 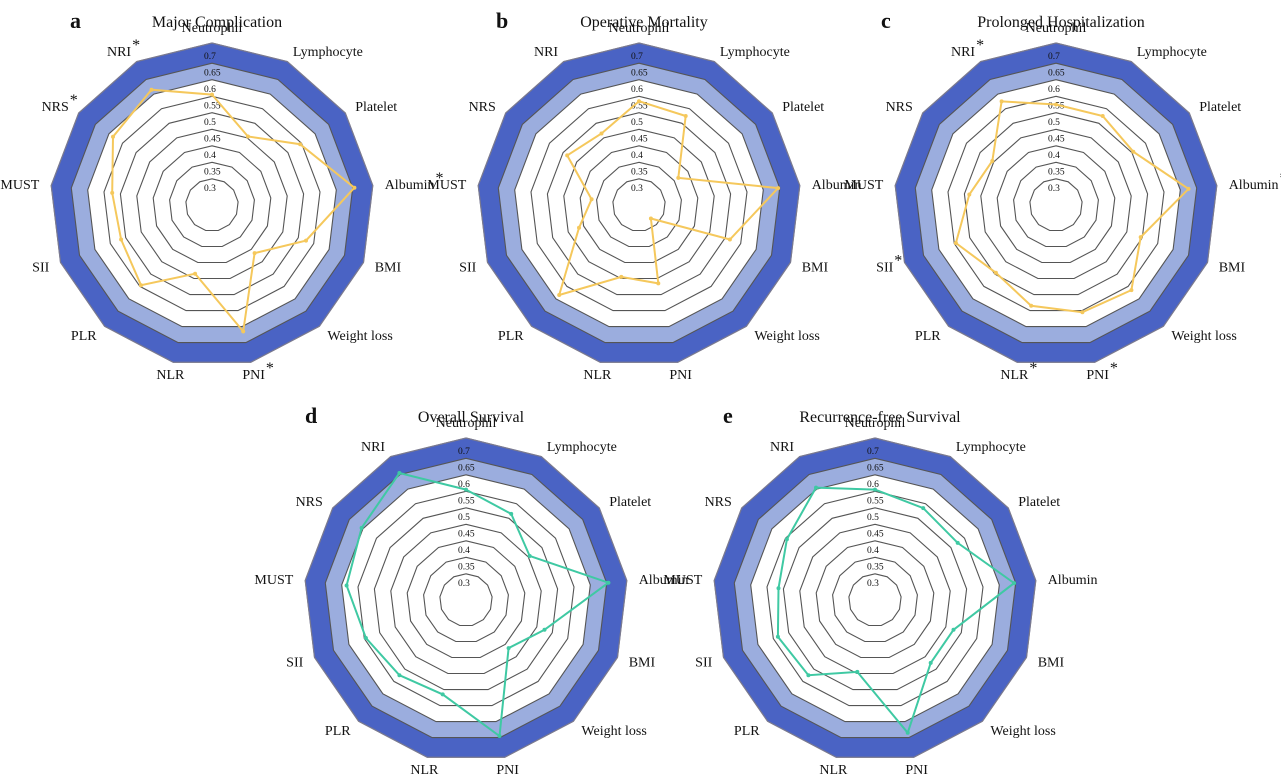 I want to click on panel-letter: e, so click(x=728, y=415).